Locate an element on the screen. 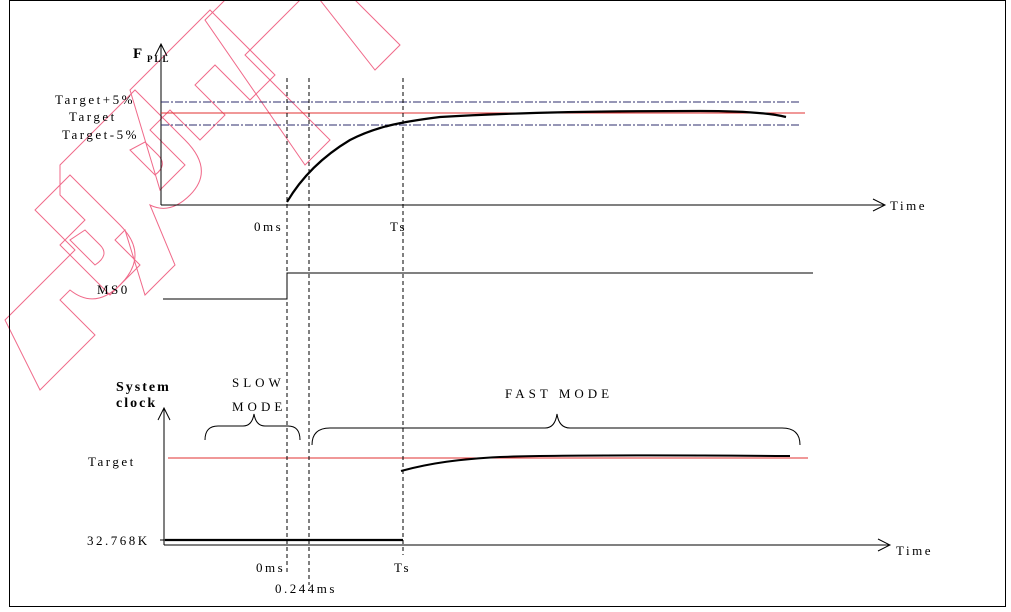  fpll-x-arrow is located at coordinates (879, 205).